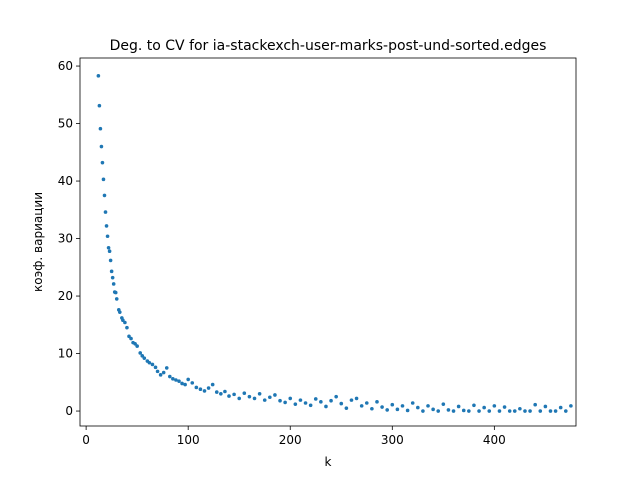 This screenshot has height=478, width=640. What do you see at coordinates (38, 242) in the screenshot?
I see `y-axis-label: коэф. вариации` at bounding box center [38, 242].